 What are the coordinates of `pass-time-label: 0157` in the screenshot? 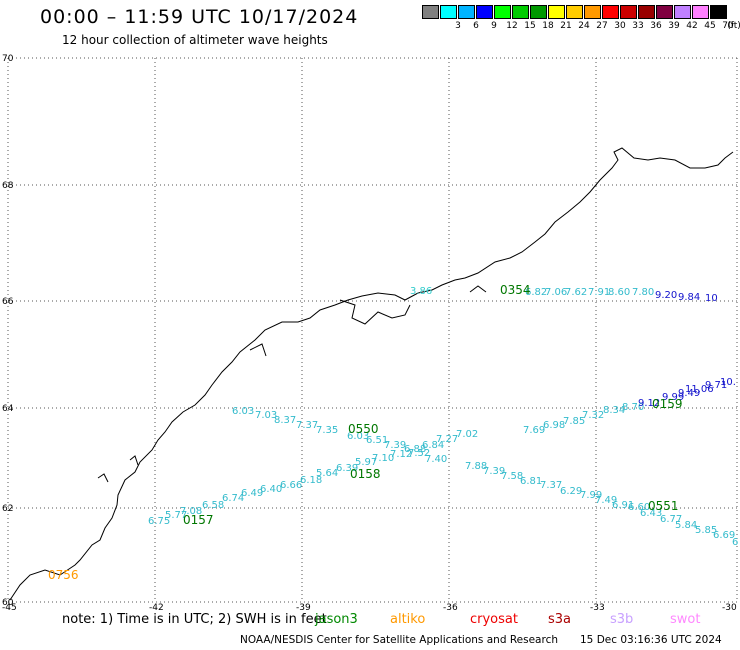 It's located at (198, 520).